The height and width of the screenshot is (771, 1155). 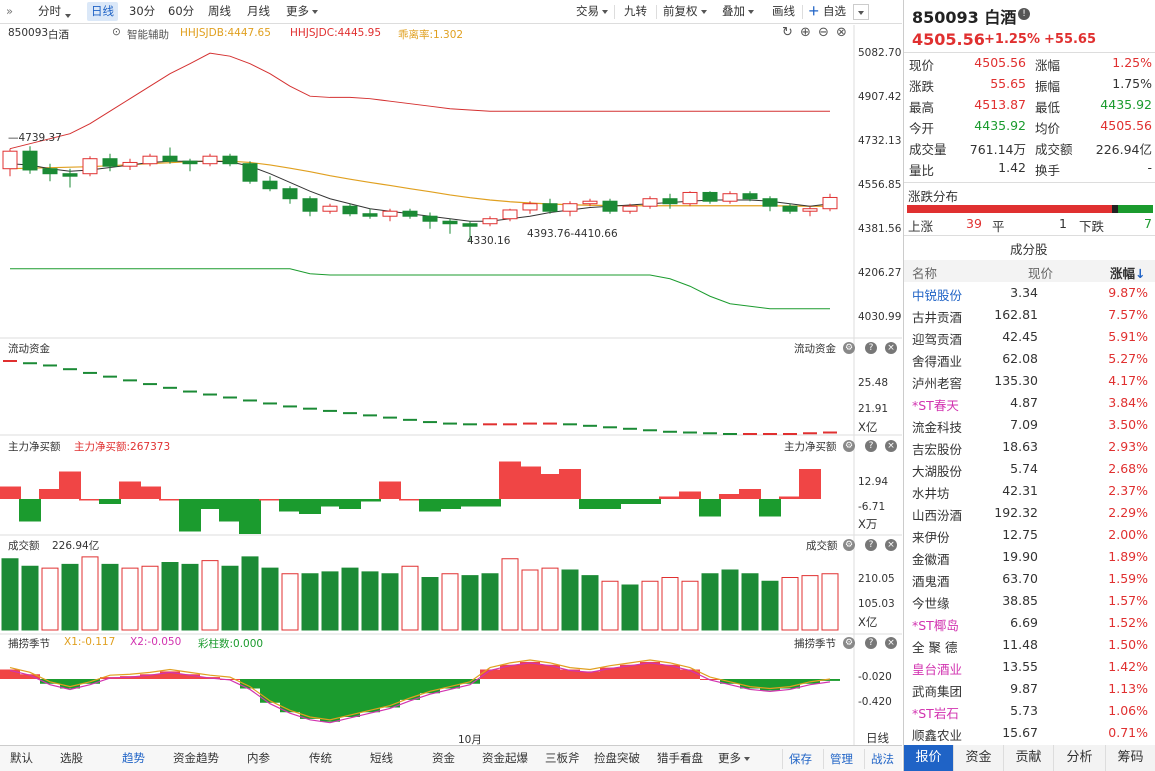 What do you see at coordinates (1029, 579) in the screenshot?
I see `constituent-row: 酒鬼酒 63.70 1.59%` at bounding box center [1029, 579].